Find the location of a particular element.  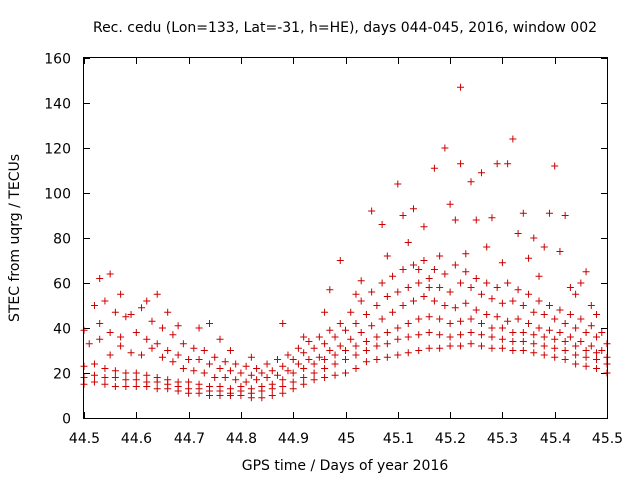

y-tick-label: 0 is located at coordinates (66, 420).